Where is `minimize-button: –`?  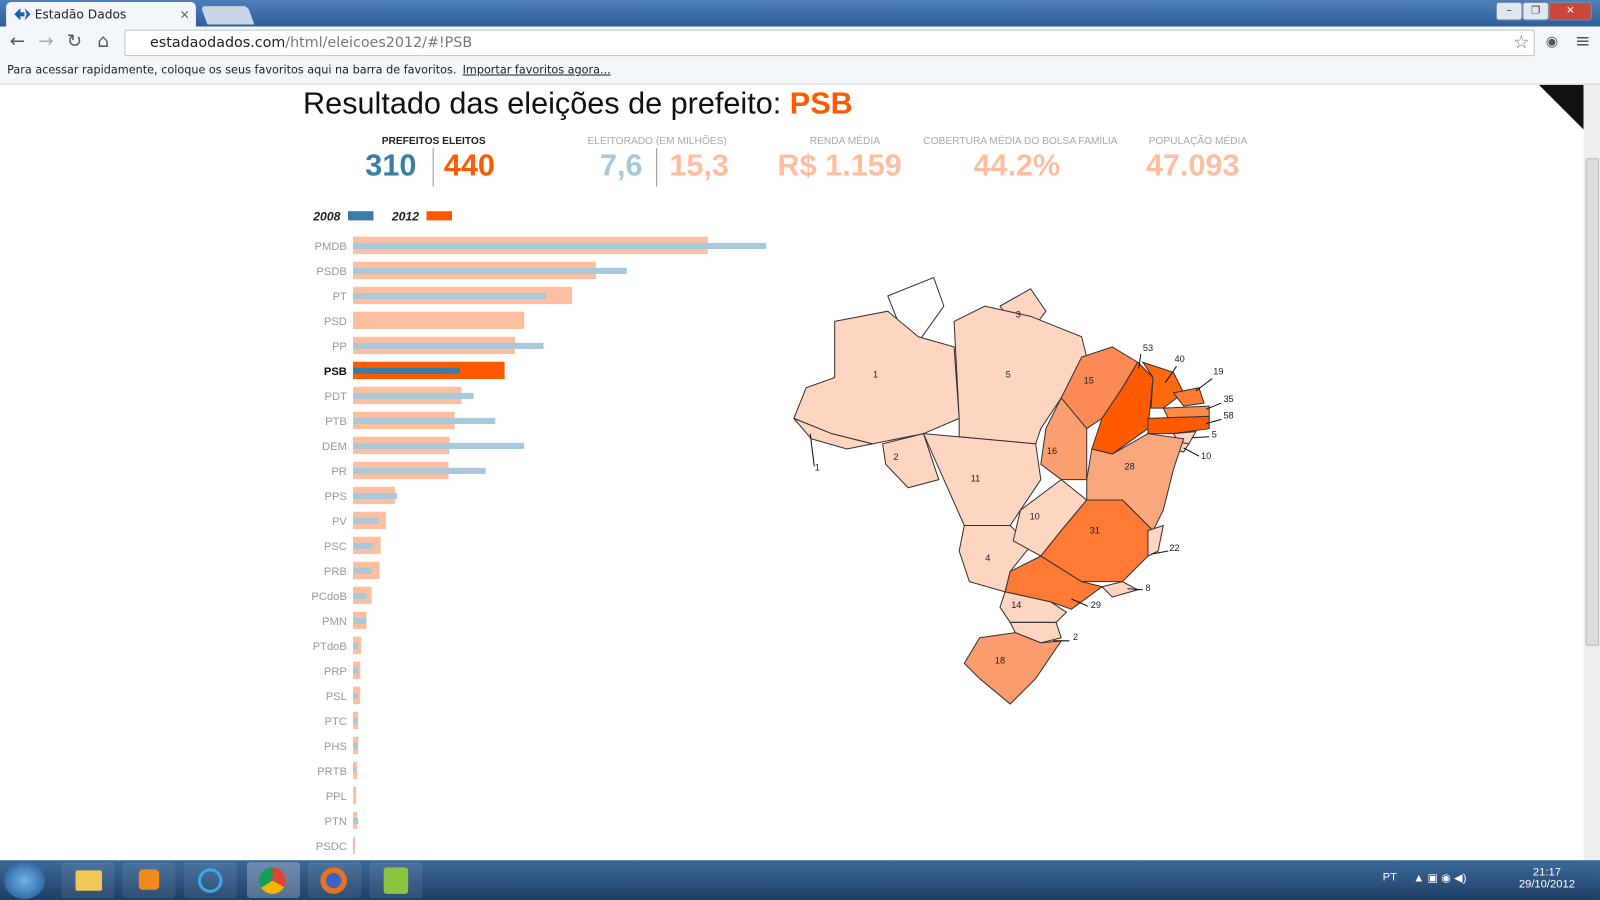 minimize-button: – is located at coordinates (1509, 11).